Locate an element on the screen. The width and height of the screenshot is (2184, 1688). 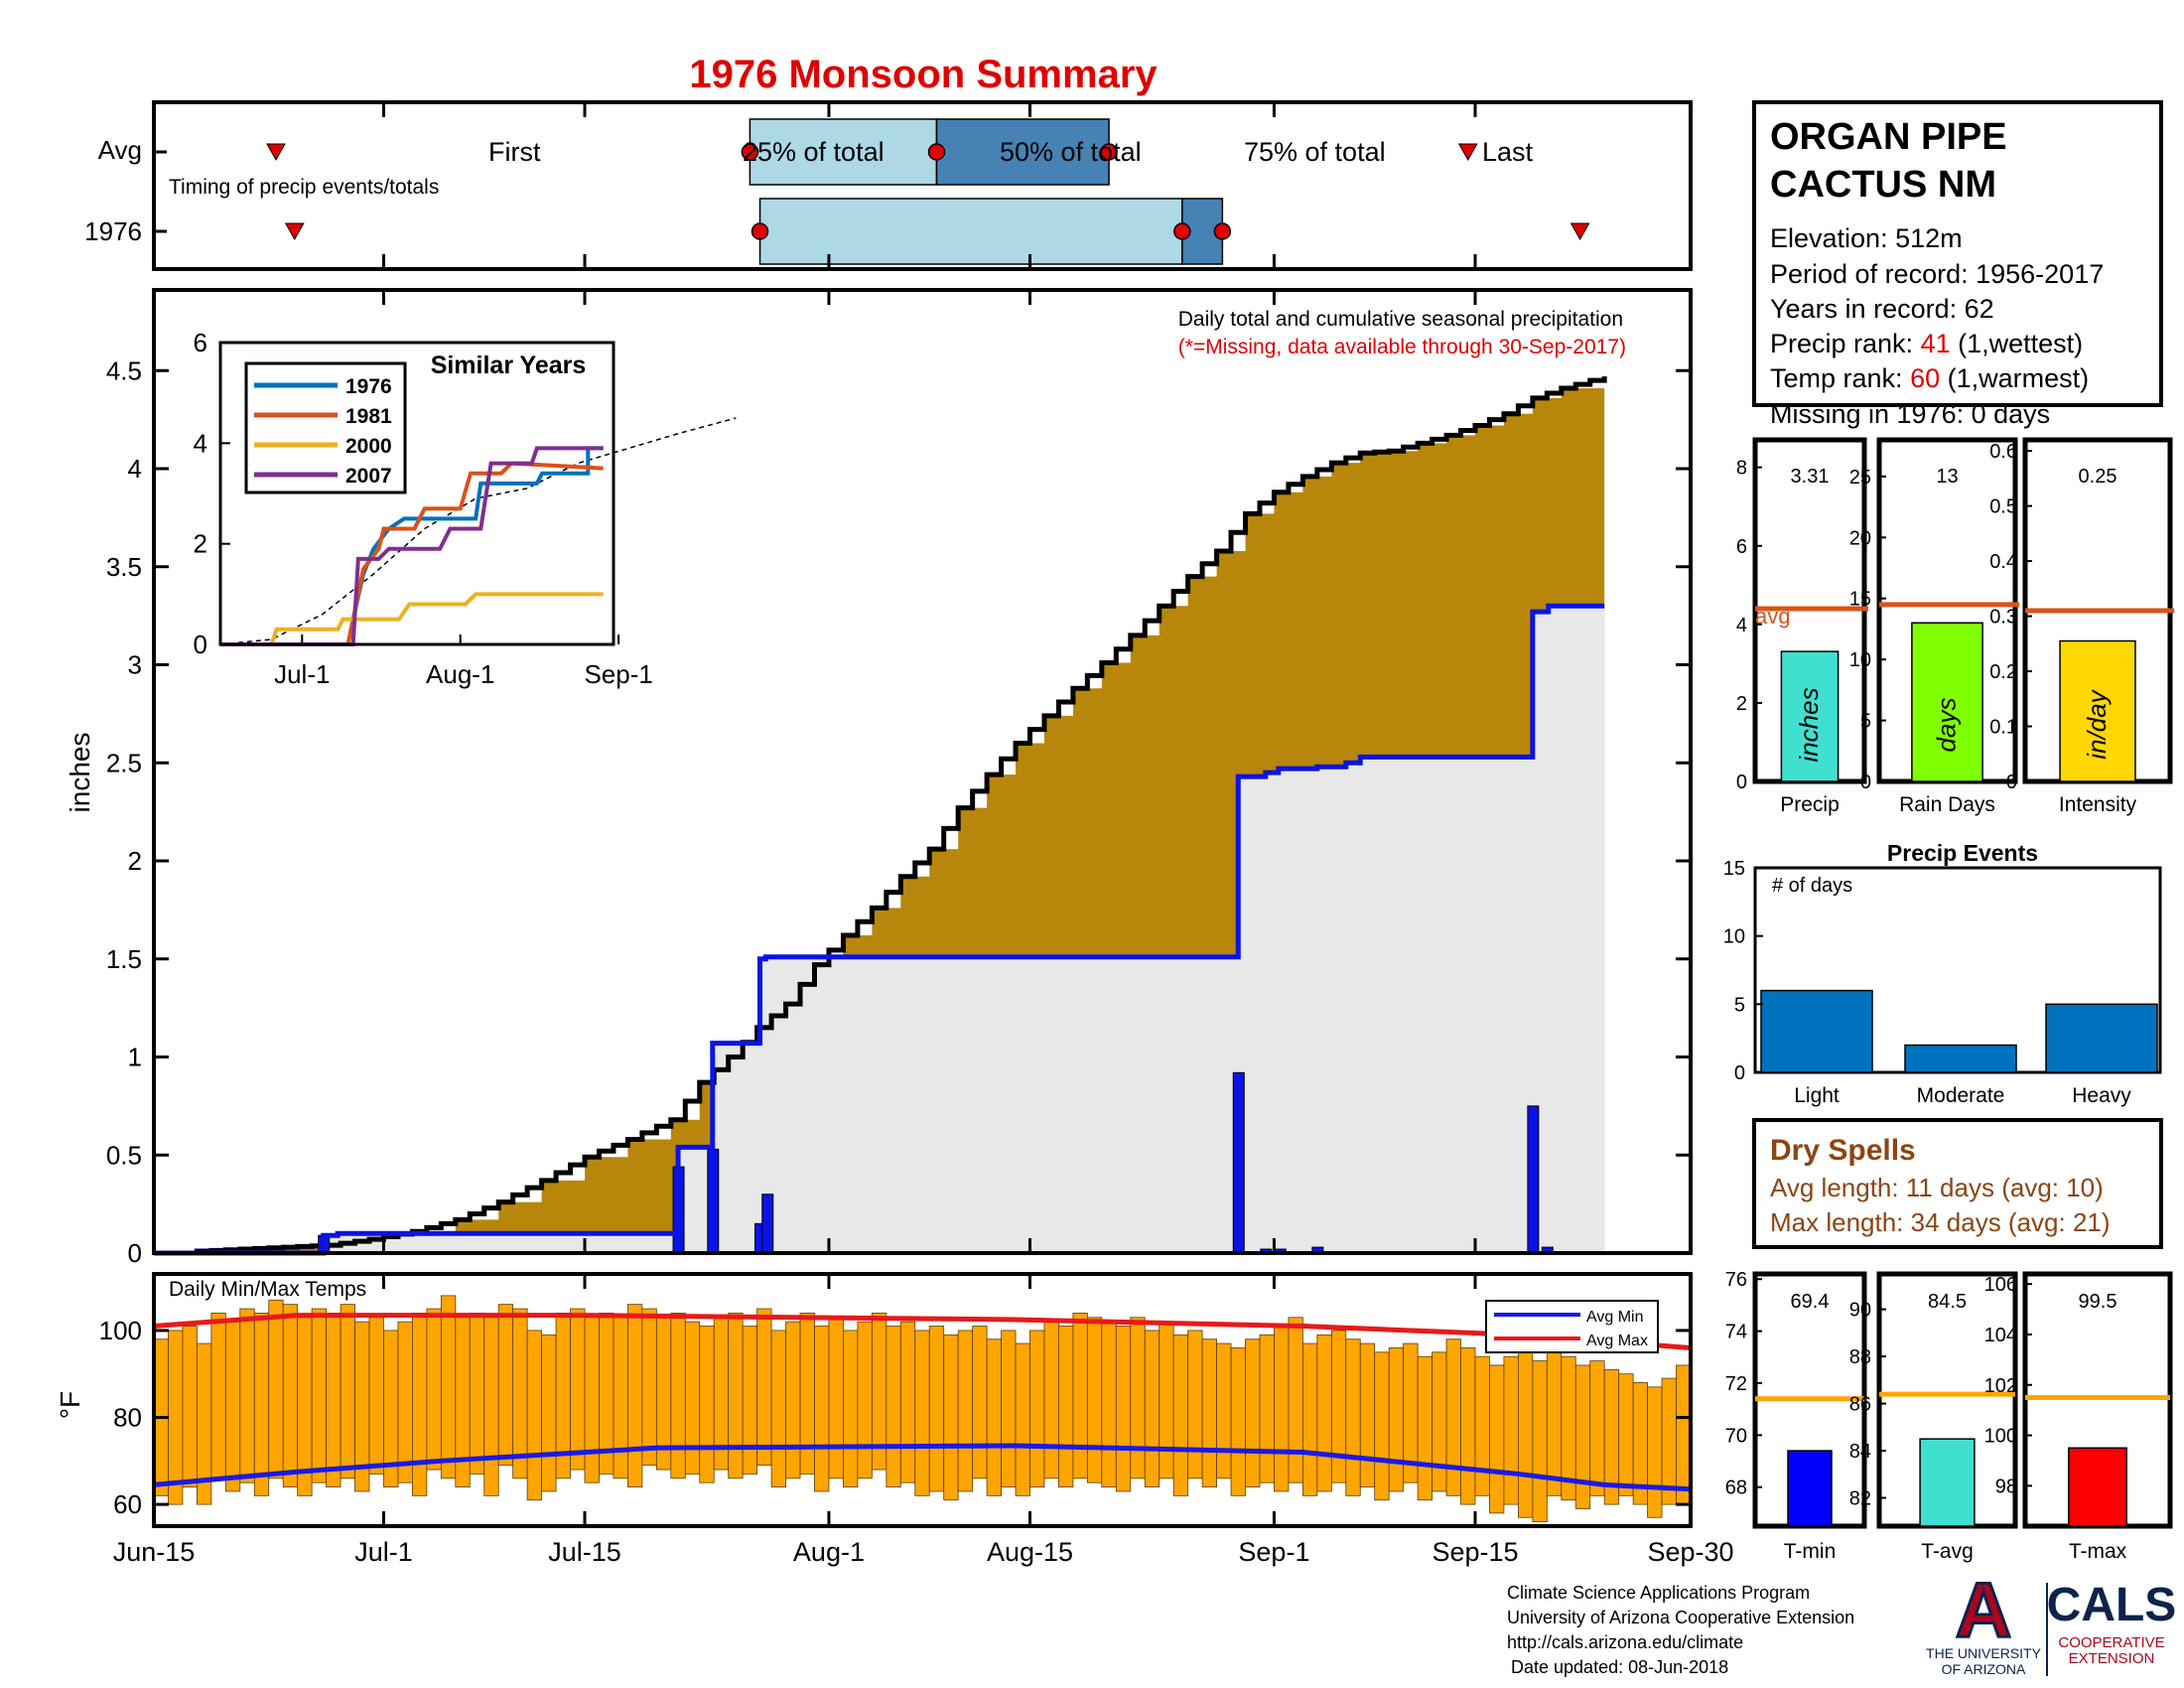
similar-x-tick-label: Sep-1 is located at coordinates (618, 674).